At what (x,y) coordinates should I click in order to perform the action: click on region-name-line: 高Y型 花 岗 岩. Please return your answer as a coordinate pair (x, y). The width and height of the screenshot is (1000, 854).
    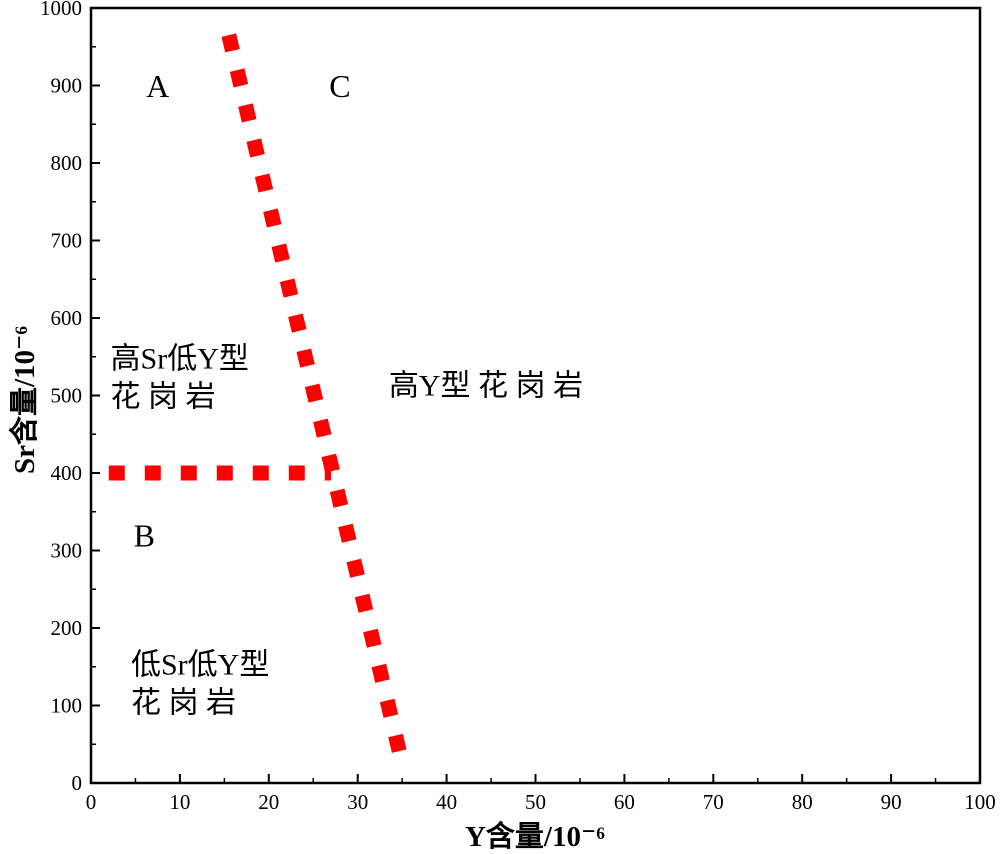
    Looking at the image, I should click on (486, 386).